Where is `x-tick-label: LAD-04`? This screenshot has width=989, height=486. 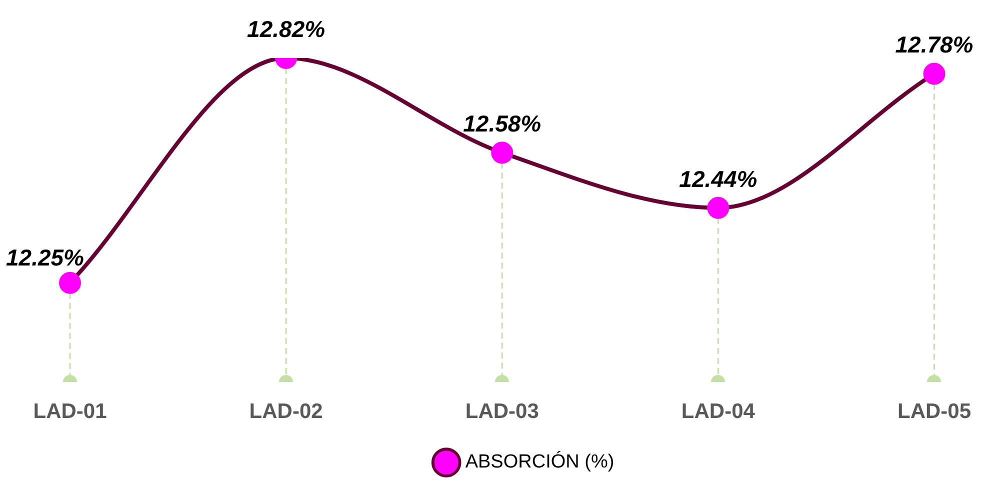
x-tick-label: LAD-04 is located at coordinates (718, 412).